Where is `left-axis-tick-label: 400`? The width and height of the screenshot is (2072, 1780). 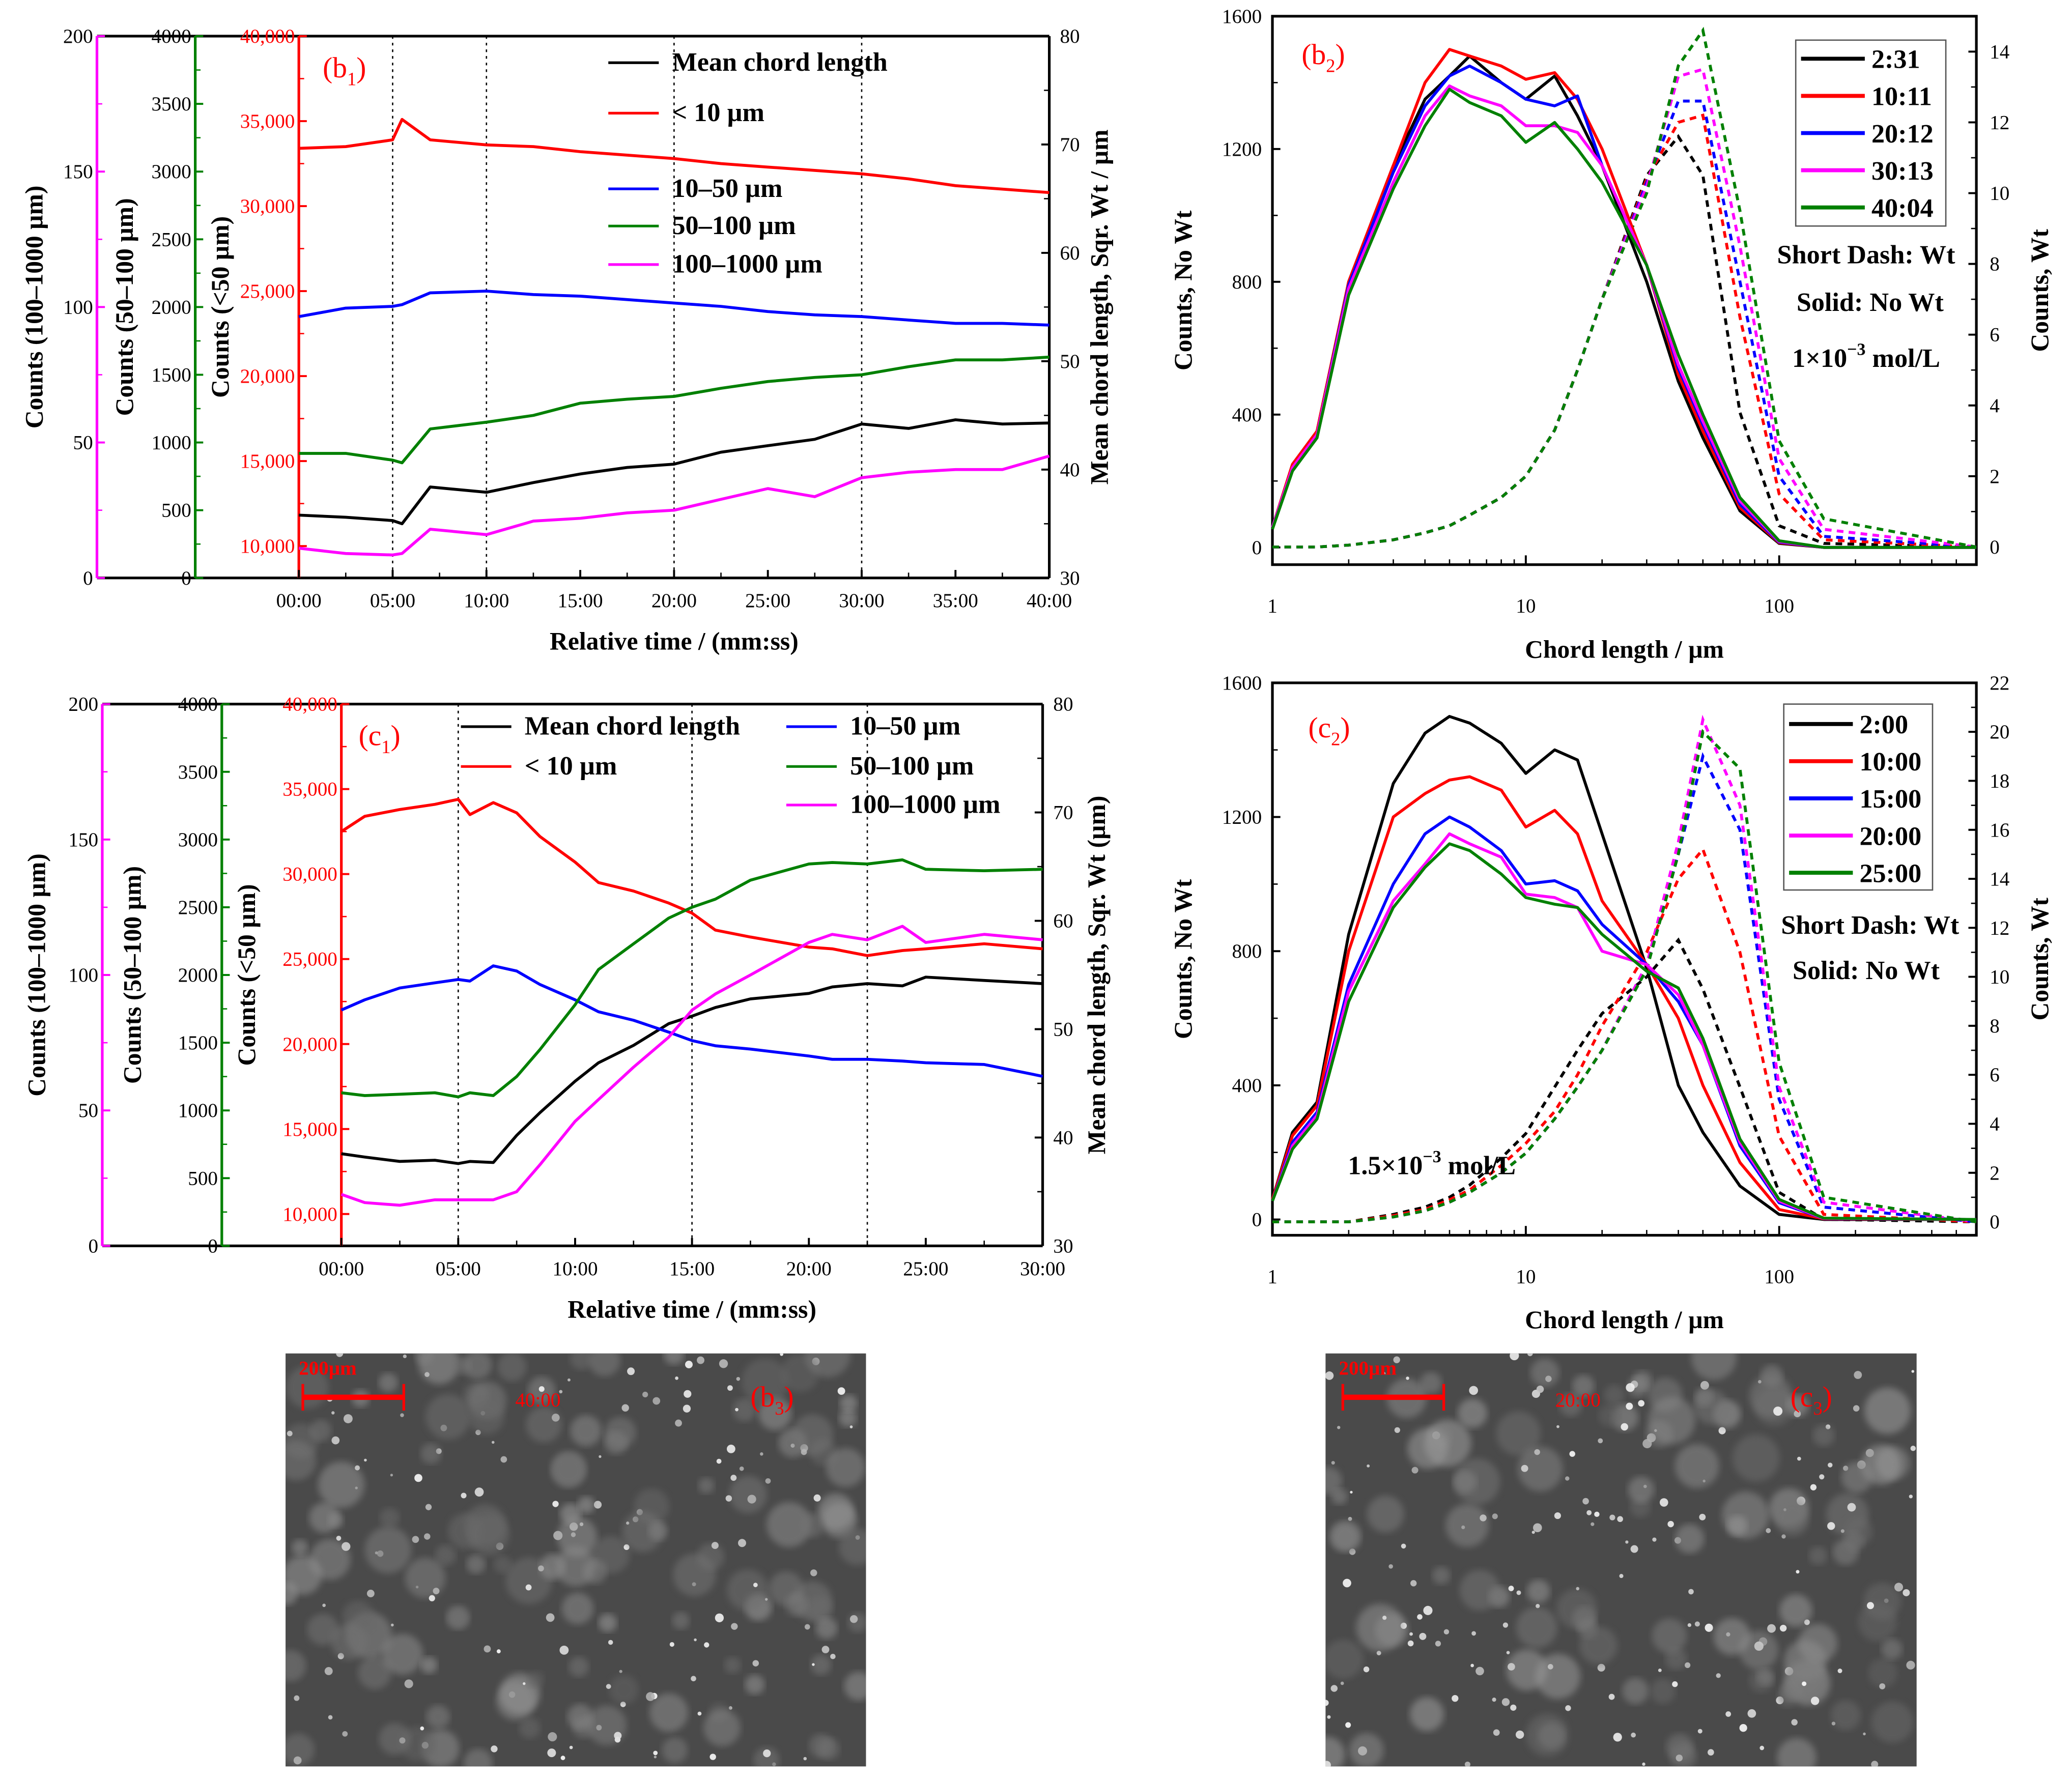 left-axis-tick-label: 400 is located at coordinates (1247, 1086).